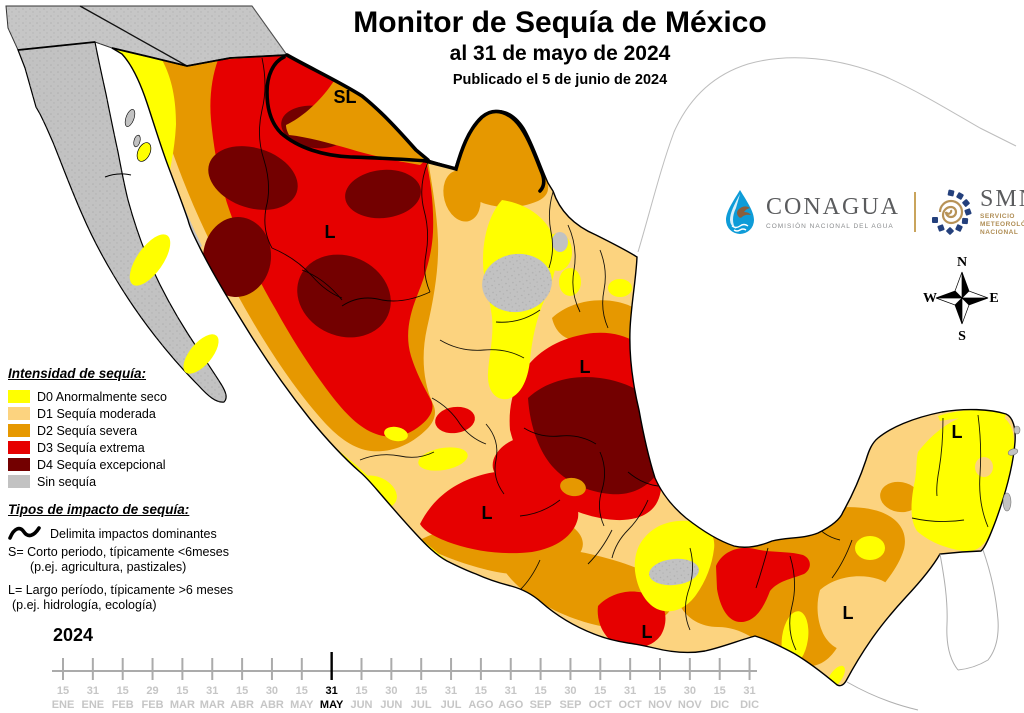 This screenshot has width=1024, height=713. Describe the element at coordinates (122, 222) in the screenshot. I see `baja-california-peninsula` at that location.